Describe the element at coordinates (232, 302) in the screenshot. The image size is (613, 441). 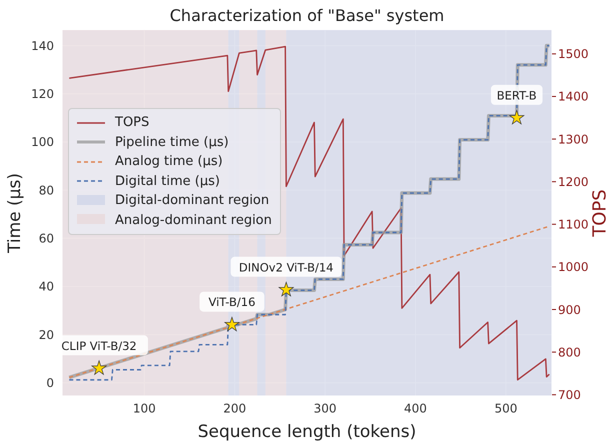
I see `annotation: ViT-B/16` at that location.